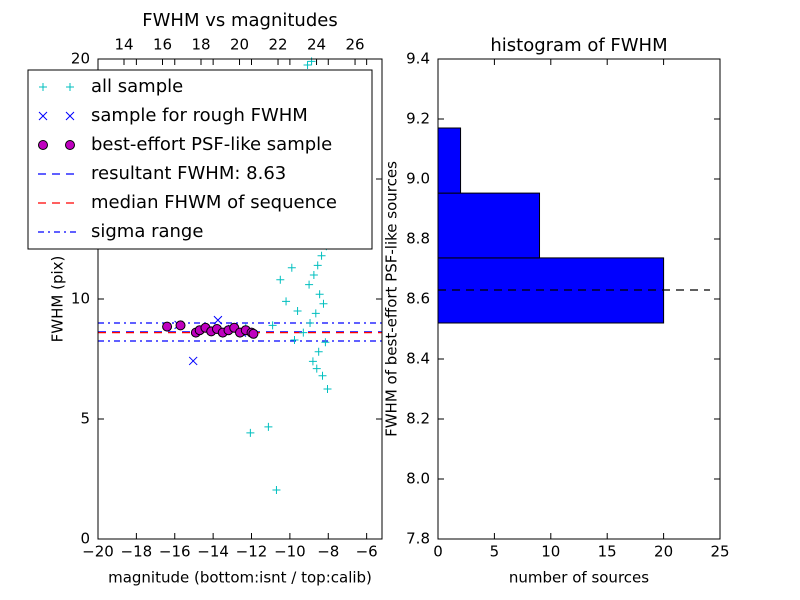  Describe the element at coordinates (418, 59) in the screenshot. I see `y-tick-label: 9.4` at that location.